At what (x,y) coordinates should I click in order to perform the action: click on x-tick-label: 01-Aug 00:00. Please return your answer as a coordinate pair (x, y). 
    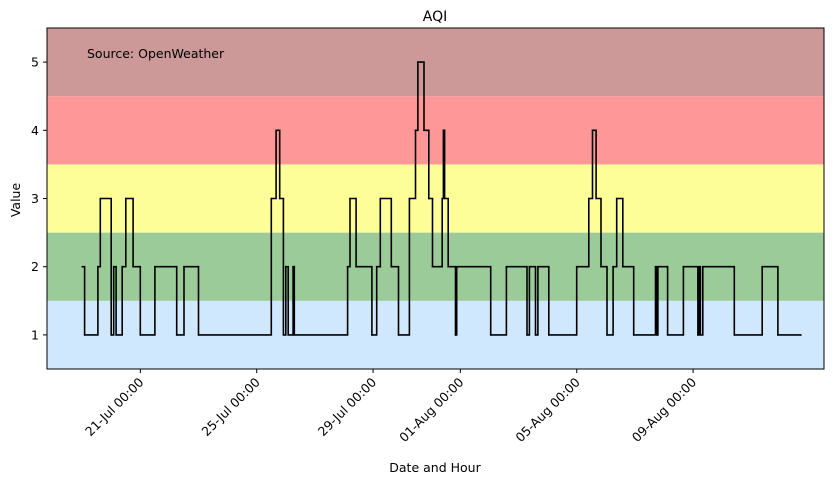
    Looking at the image, I should click on (431, 409).